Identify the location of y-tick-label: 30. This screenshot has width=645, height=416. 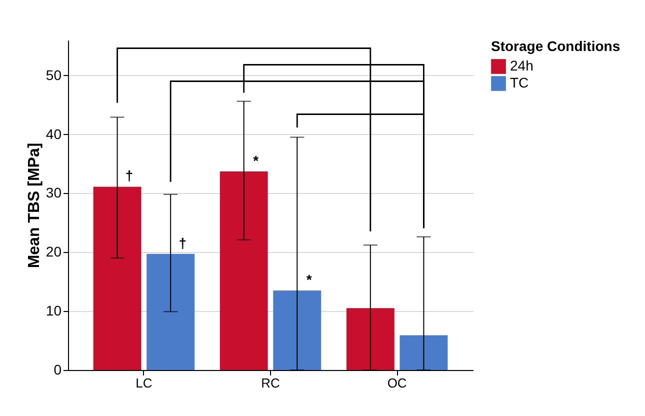
(54, 192).